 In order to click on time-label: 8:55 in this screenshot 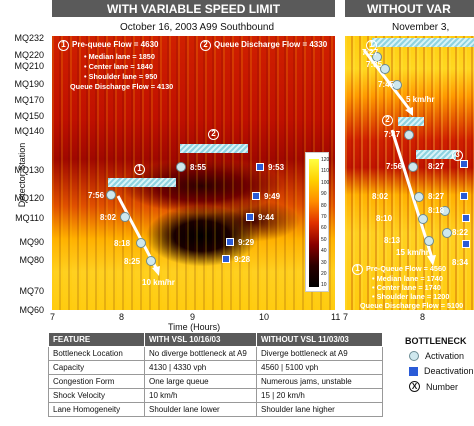, I will do `click(198, 167)`.